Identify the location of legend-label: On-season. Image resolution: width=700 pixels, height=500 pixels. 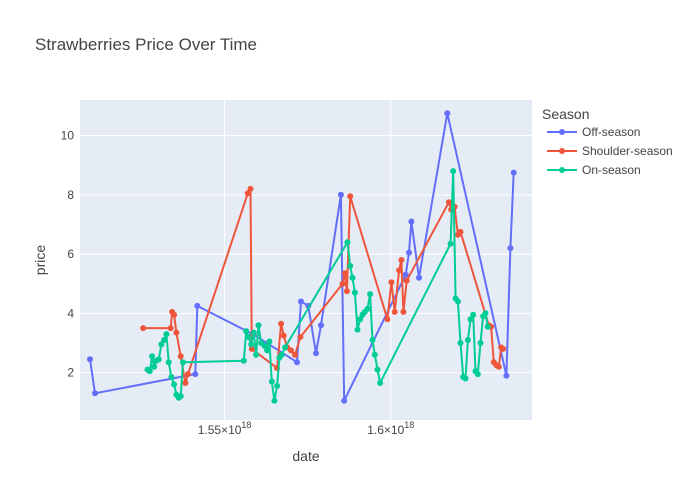
(611, 170).